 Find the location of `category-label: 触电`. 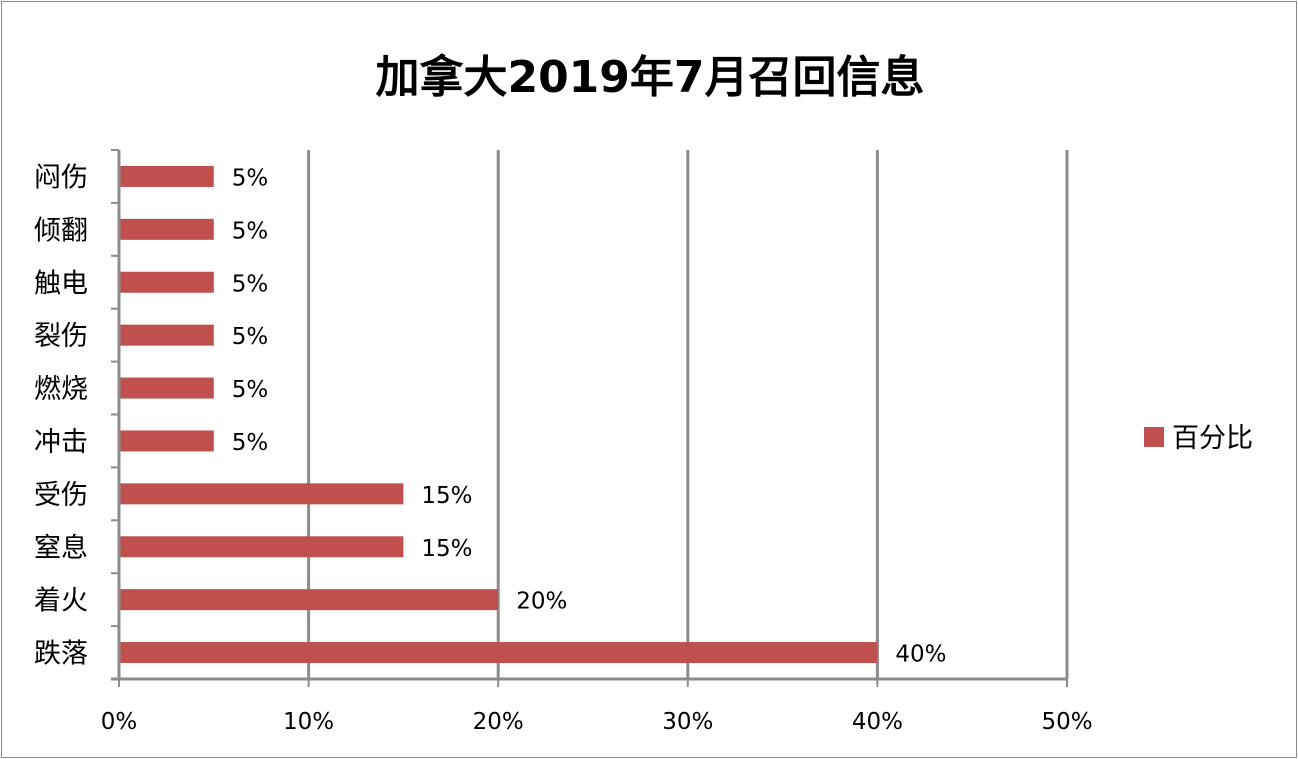

category-label: 触电 is located at coordinates (61, 283).